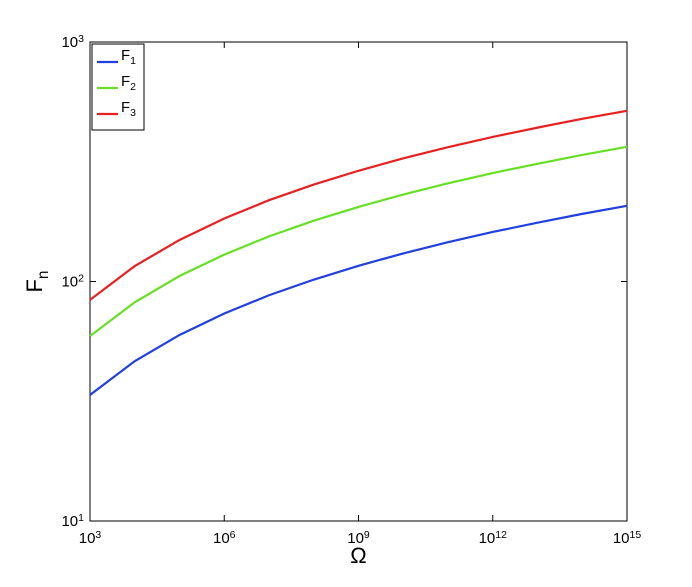 Image resolution: width=692 pixels, height=587 pixels. Describe the element at coordinates (72, 281) in the screenshot. I see `y-tick-label: 10²` at that location.